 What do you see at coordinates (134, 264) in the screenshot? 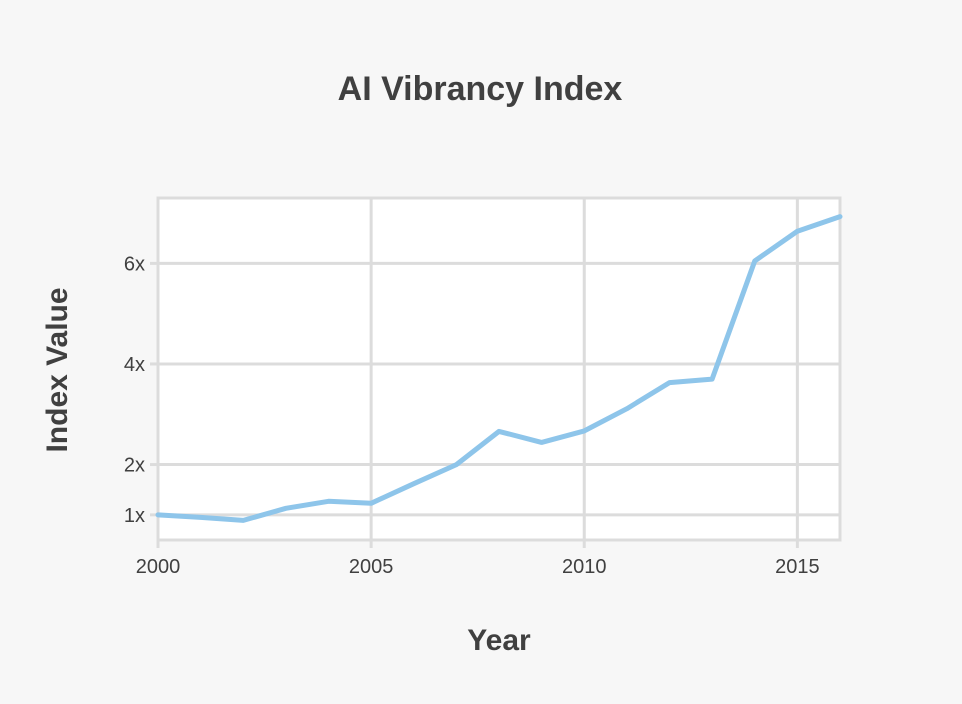
I see `y-tick-label: 6x` at bounding box center [134, 264].